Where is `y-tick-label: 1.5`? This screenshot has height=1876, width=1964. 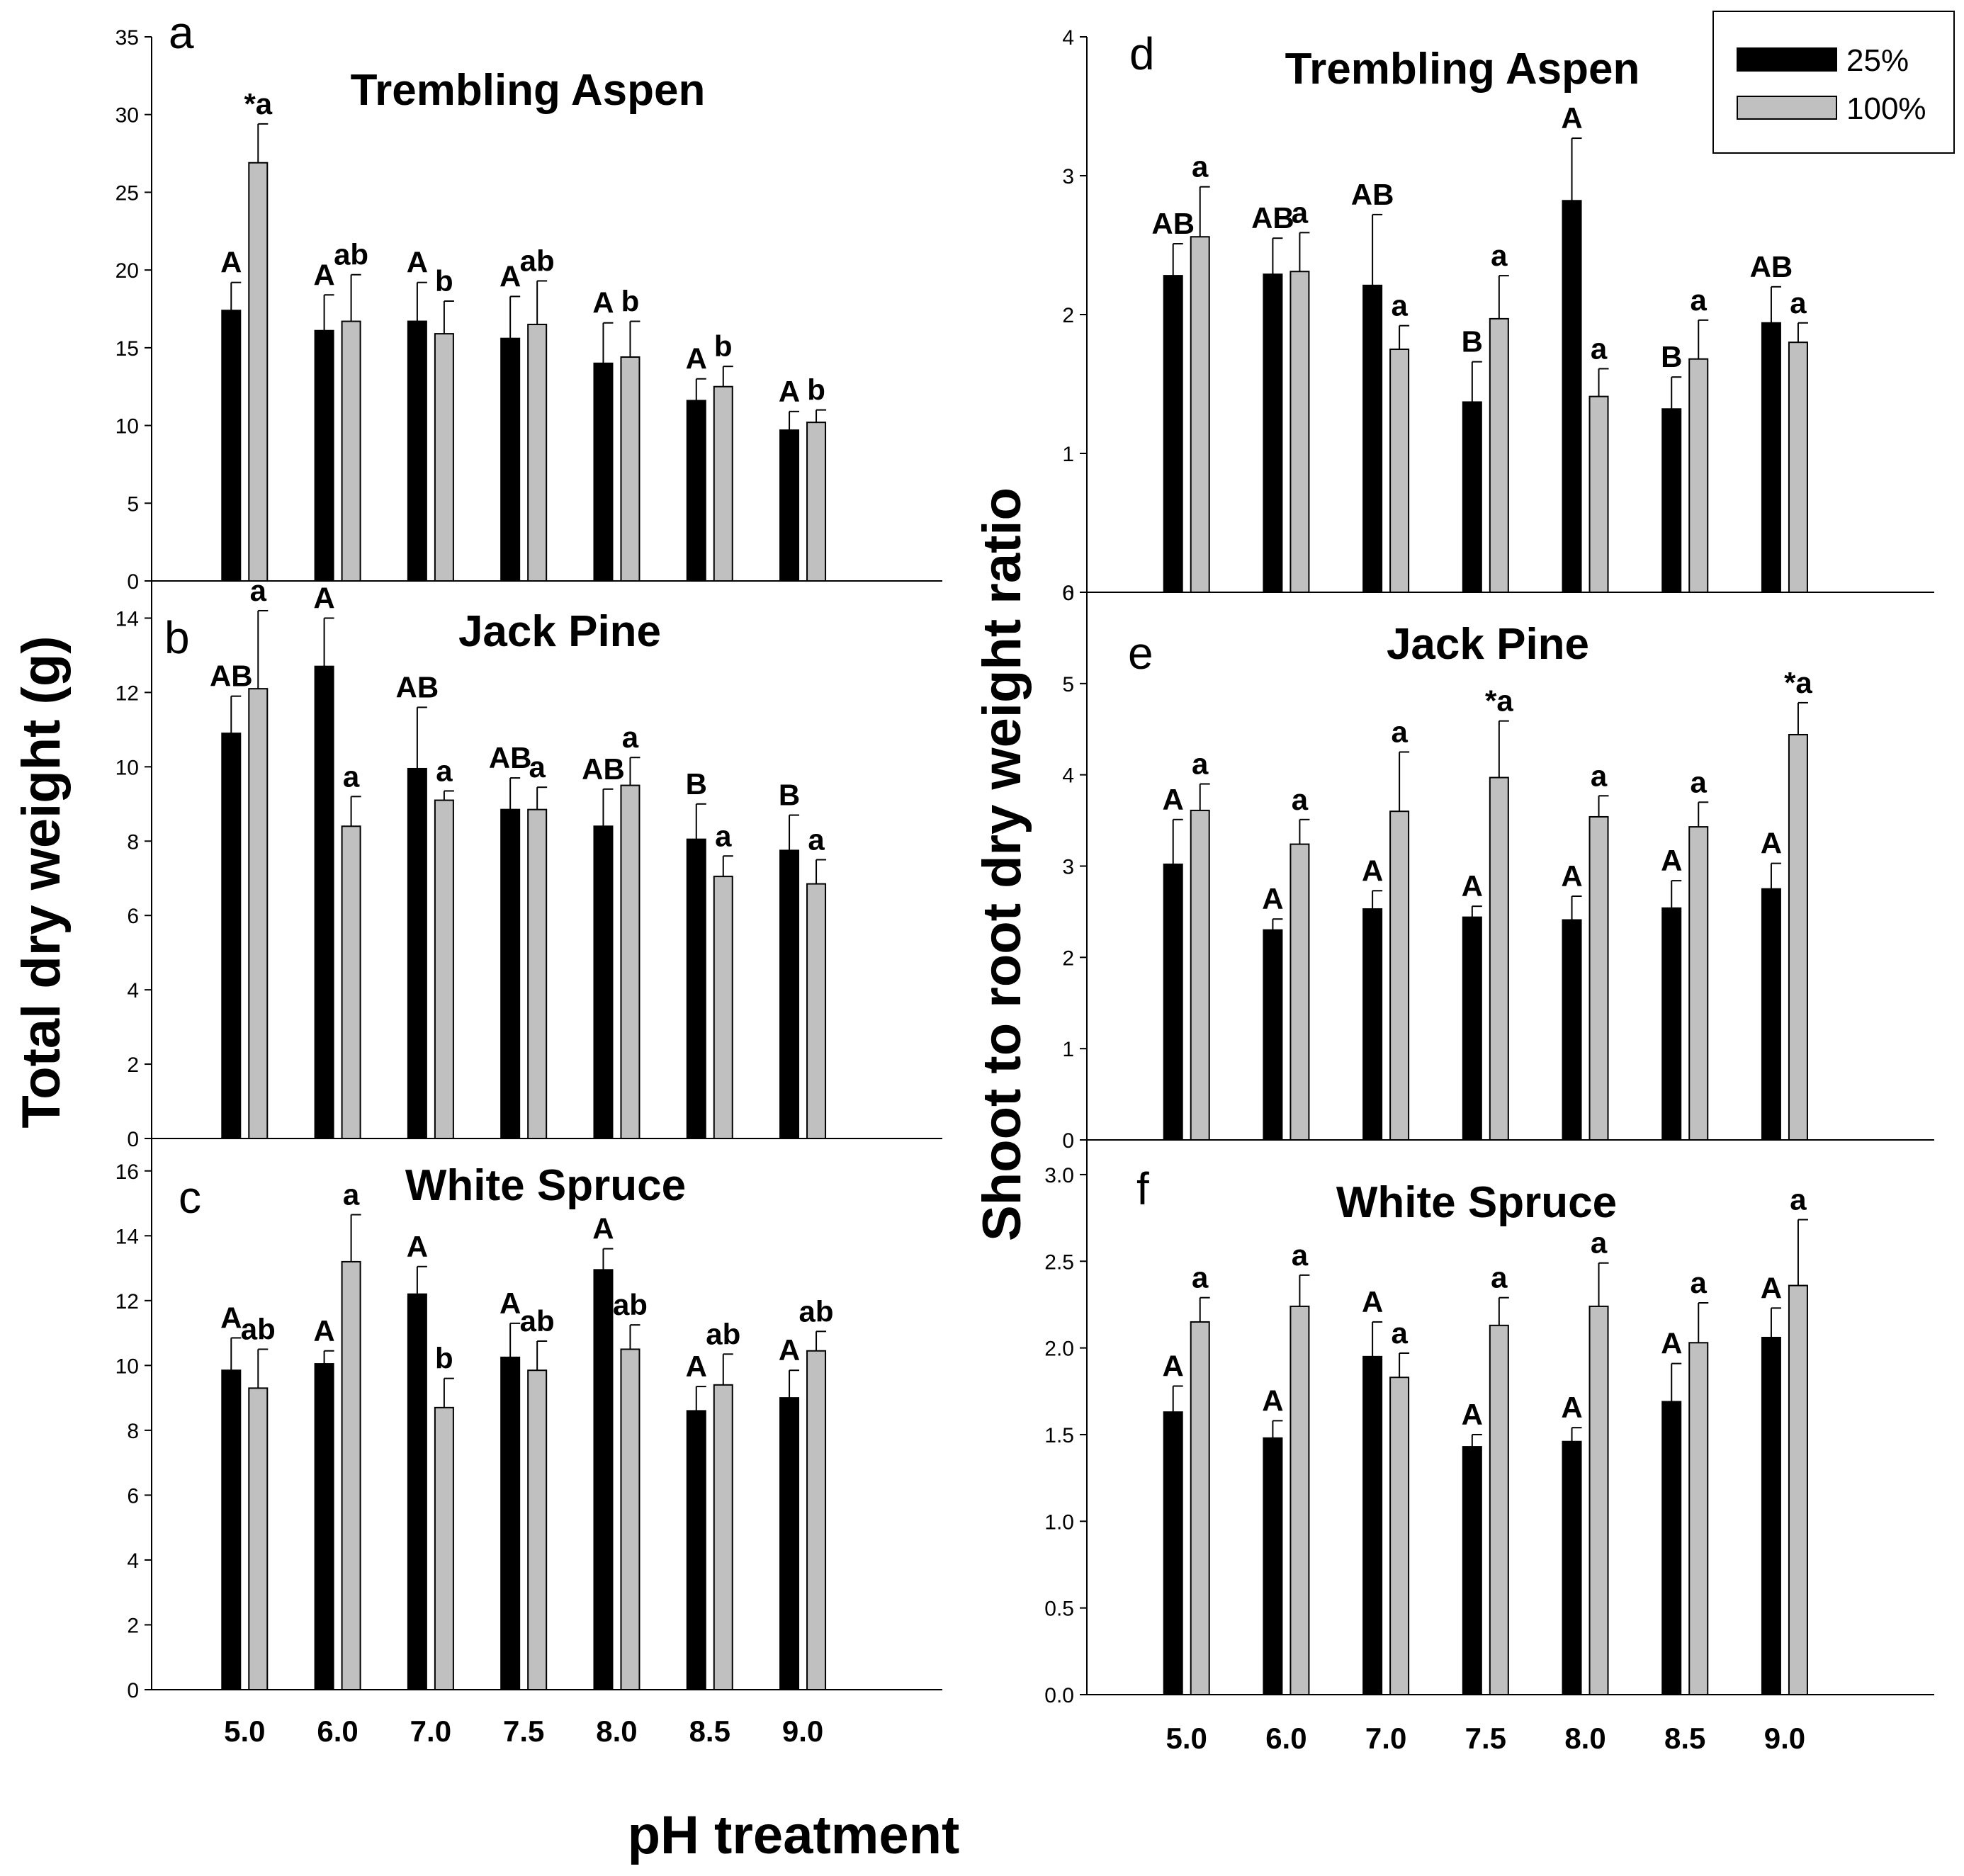 y-tick-label: 1.5 is located at coordinates (1059, 1436).